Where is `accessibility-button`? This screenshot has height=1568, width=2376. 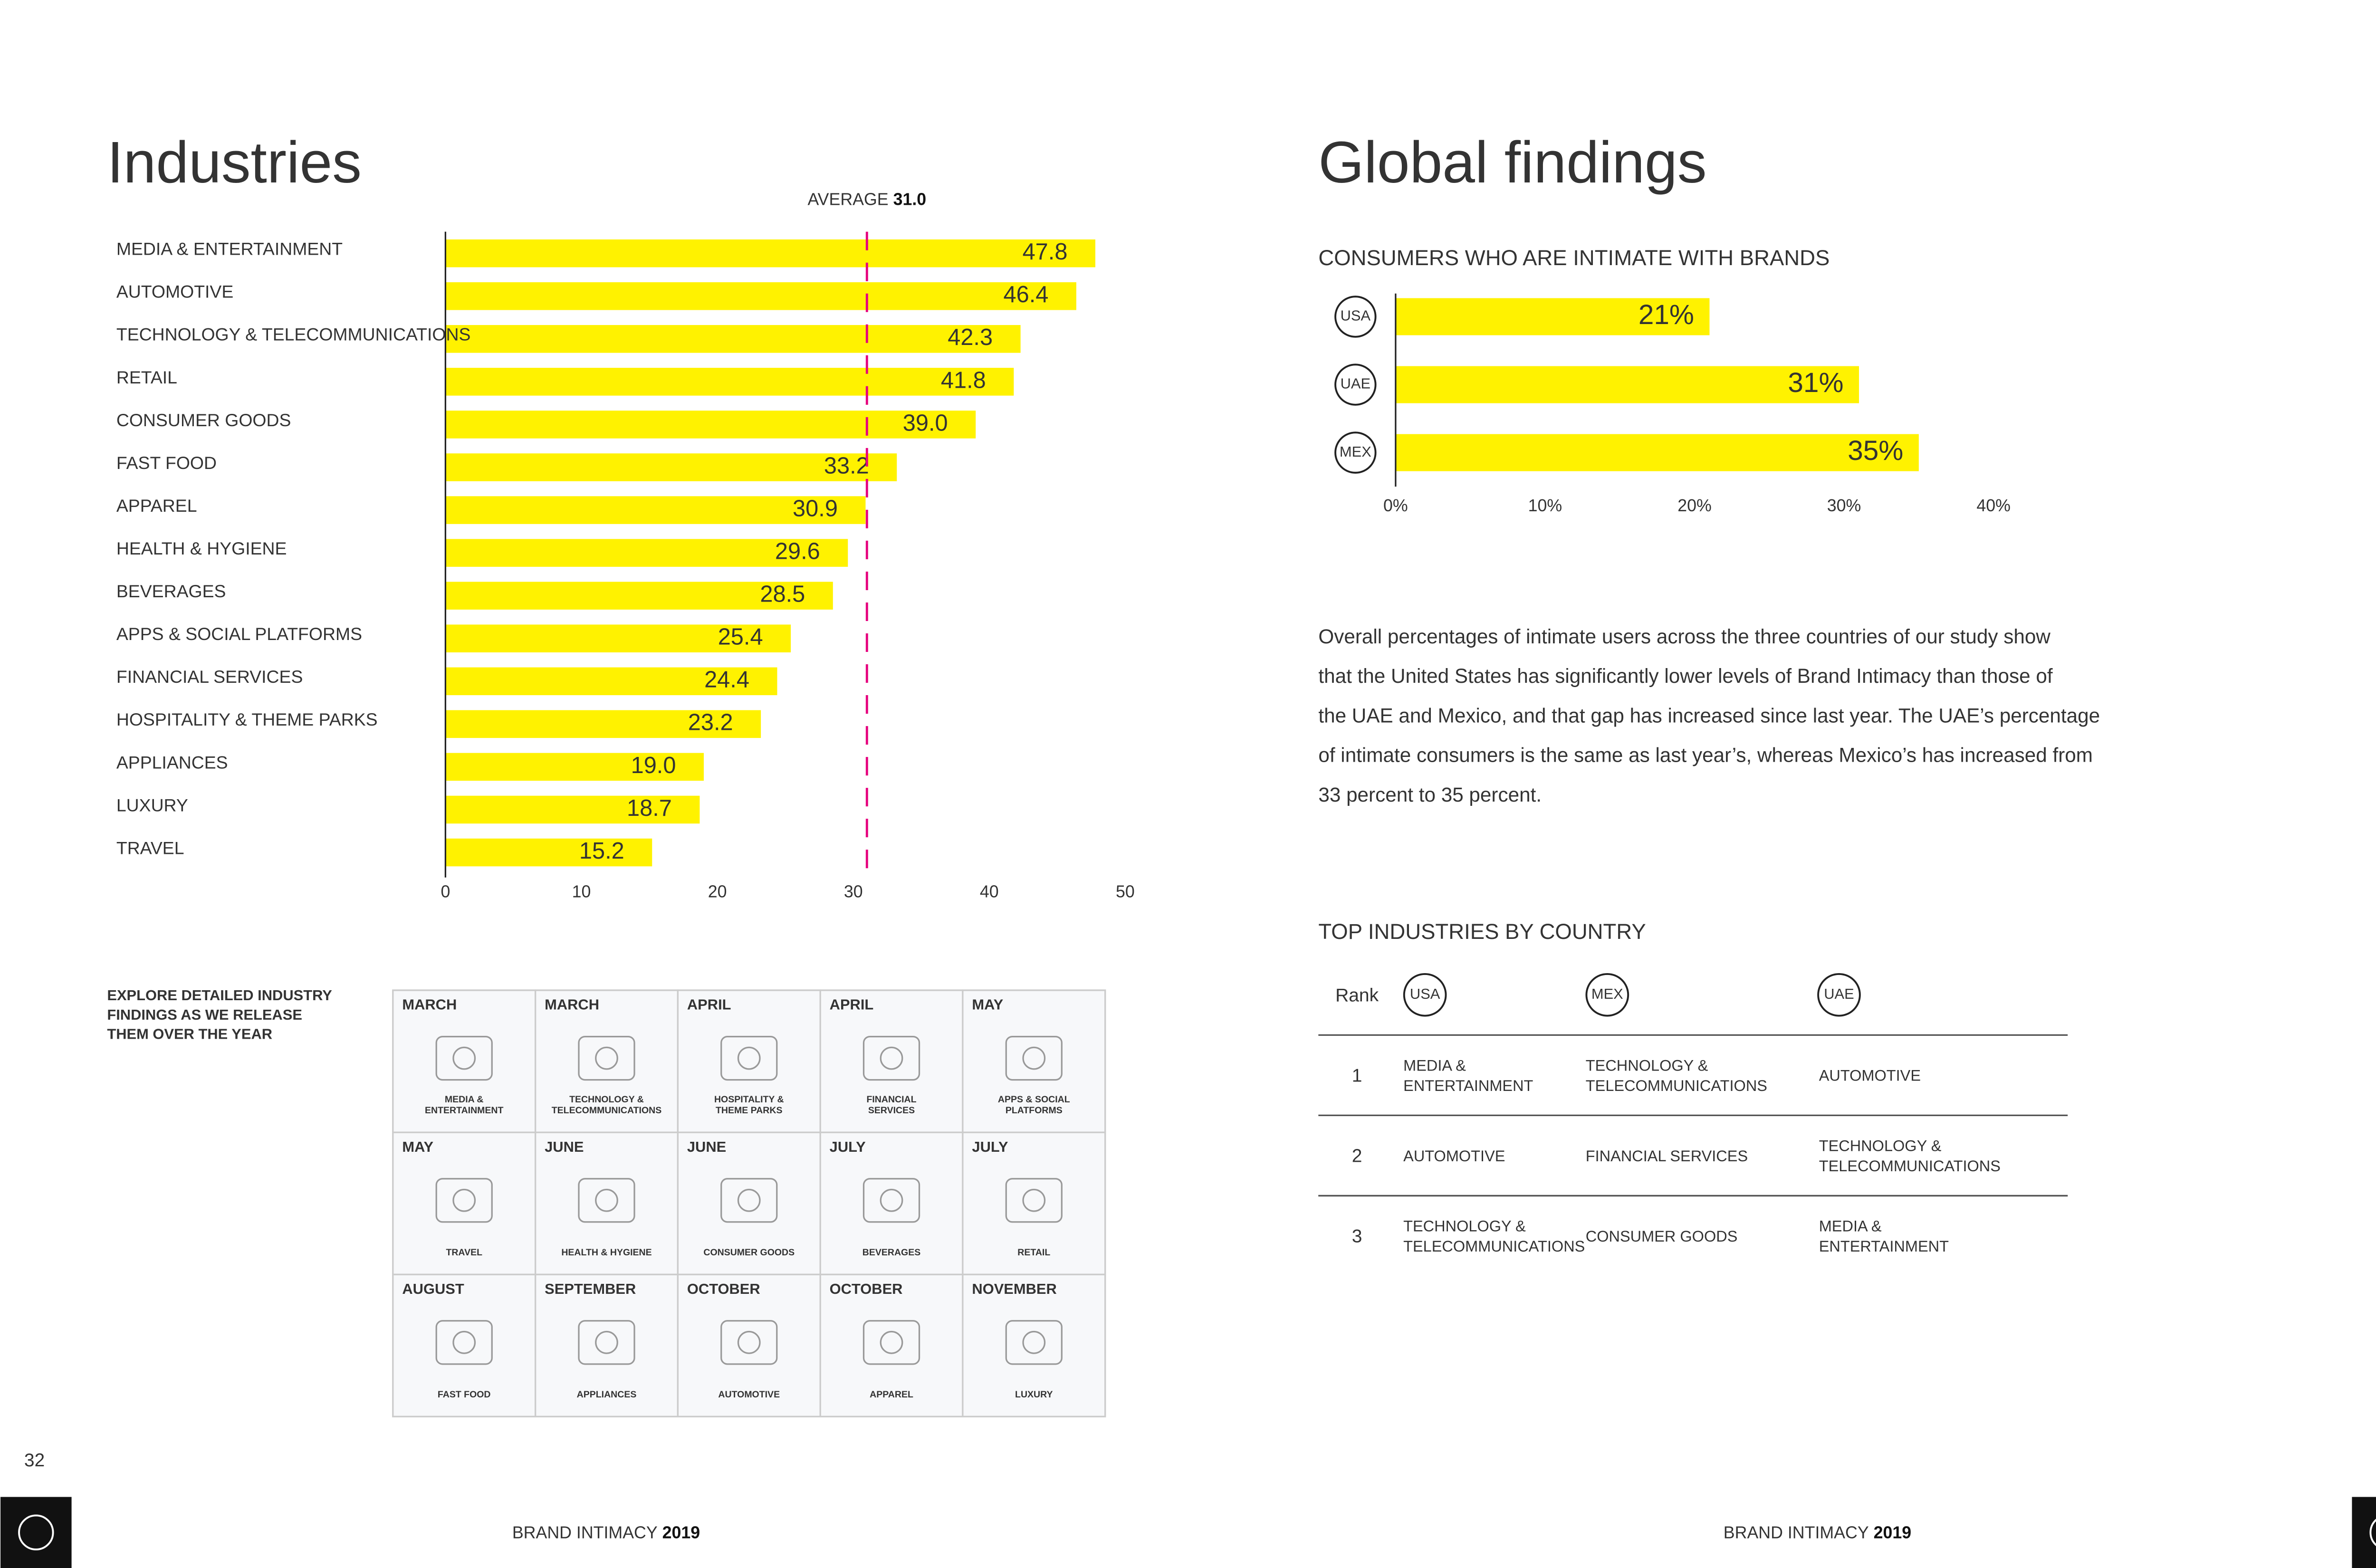
accessibility-button is located at coordinates (2364, 1532).